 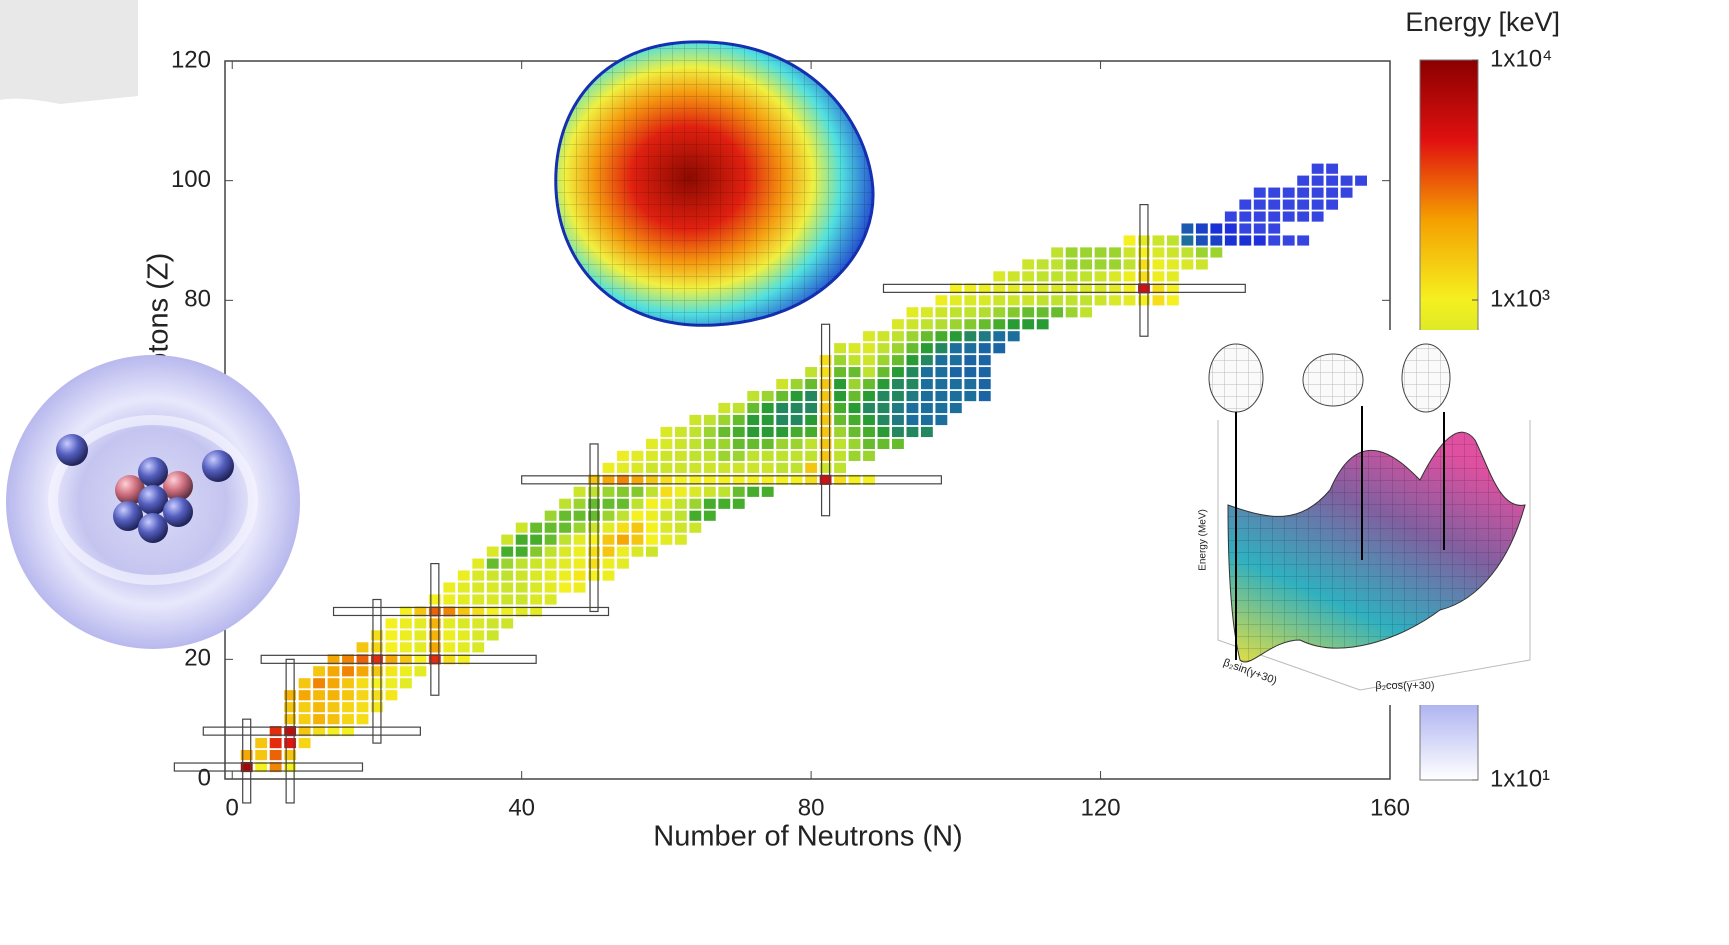 I want to click on magic-z-box, so click(x=268, y=767).